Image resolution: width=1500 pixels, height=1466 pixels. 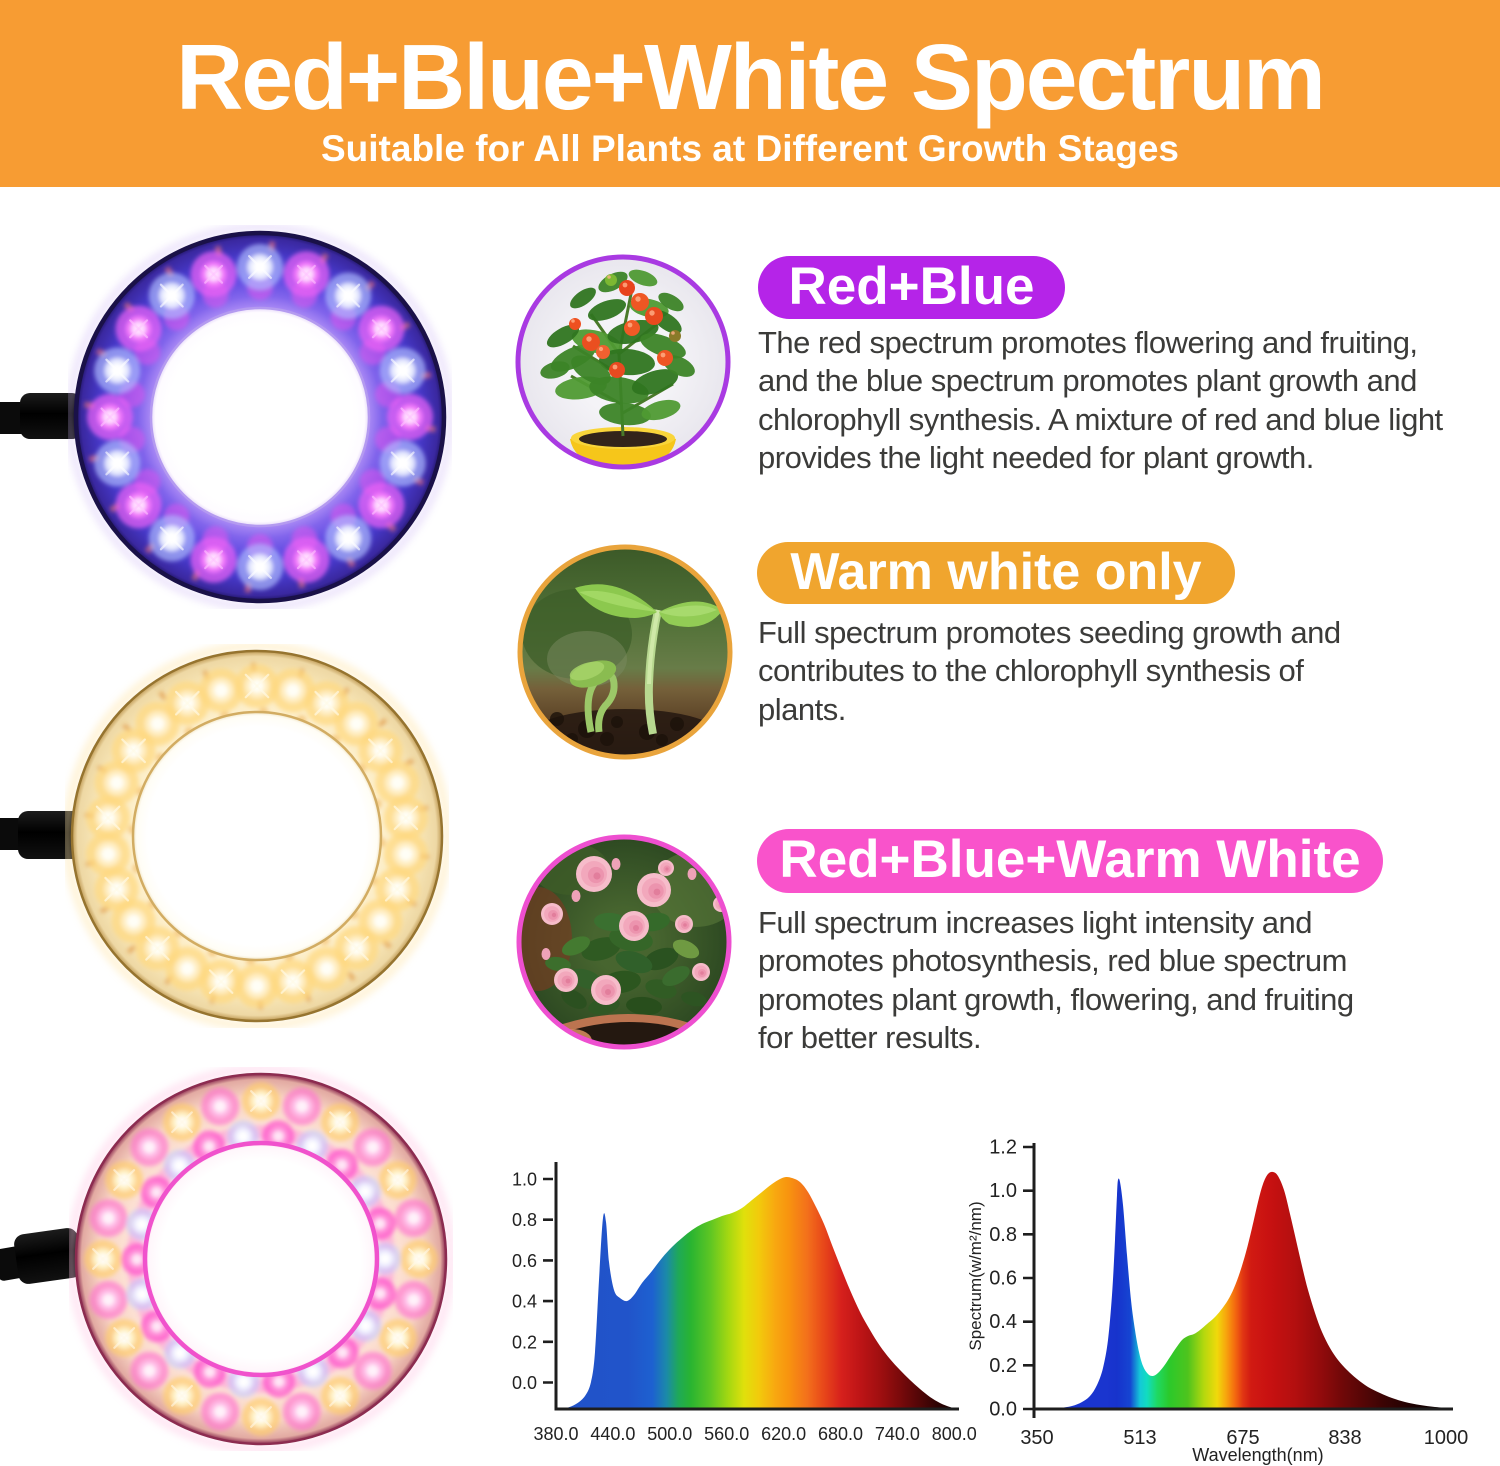 What do you see at coordinates (1257, 1455) in the screenshot?
I see `svg-text: Wavelength(nm)` at bounding box center [1257, 1455].